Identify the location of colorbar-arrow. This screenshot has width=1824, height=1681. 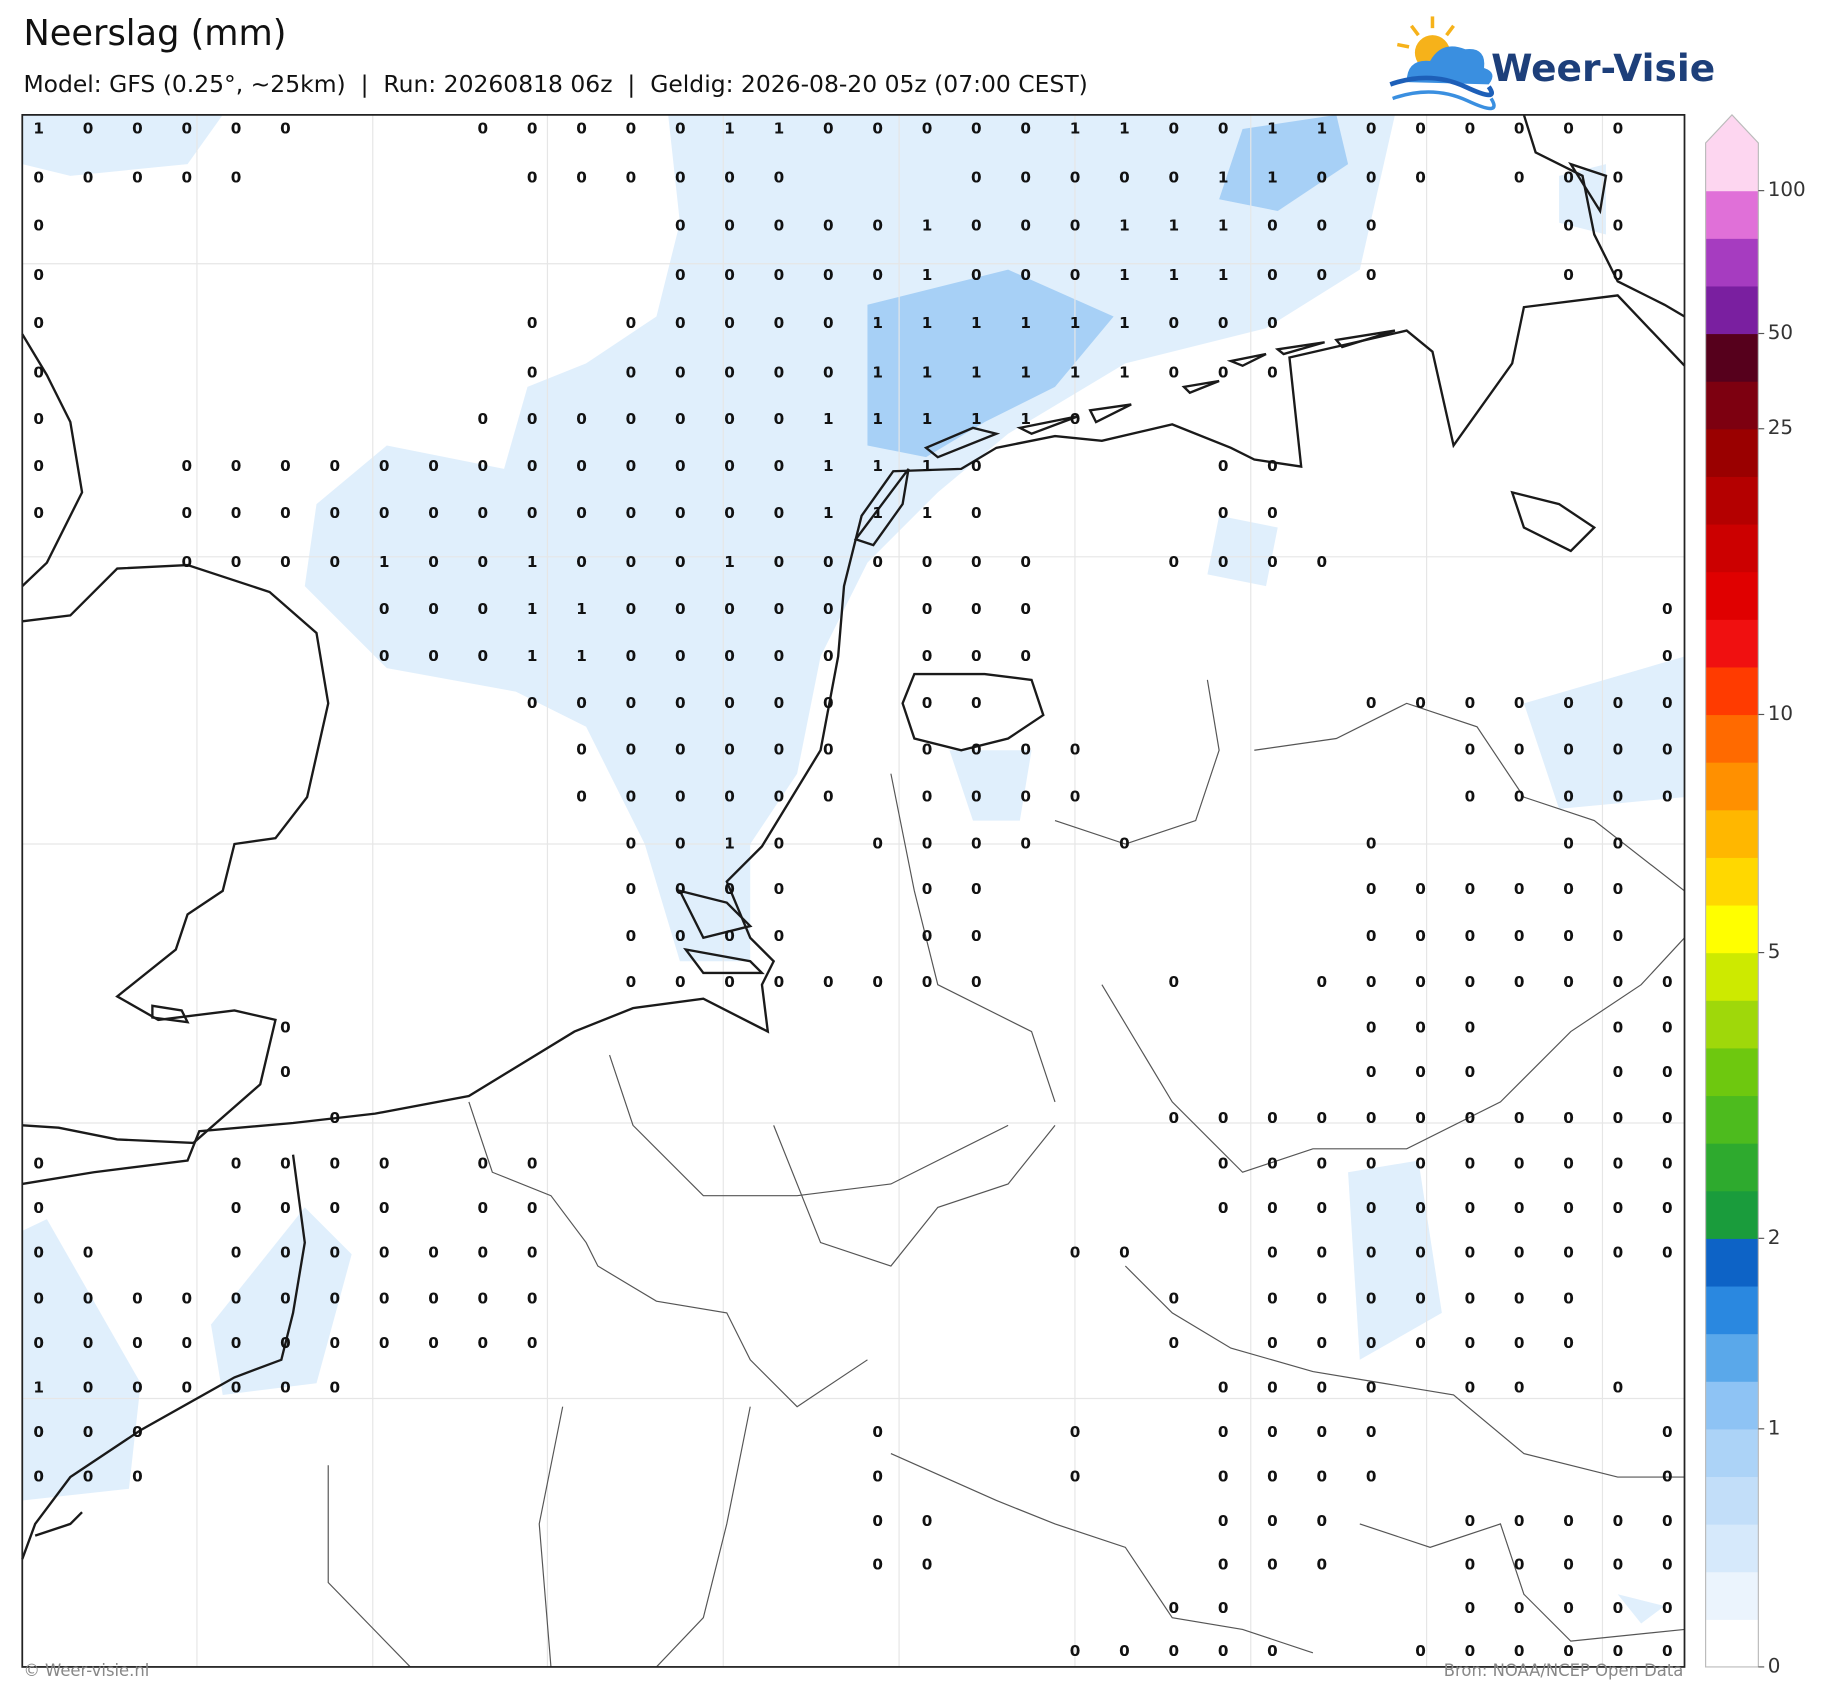
(1732, 129).